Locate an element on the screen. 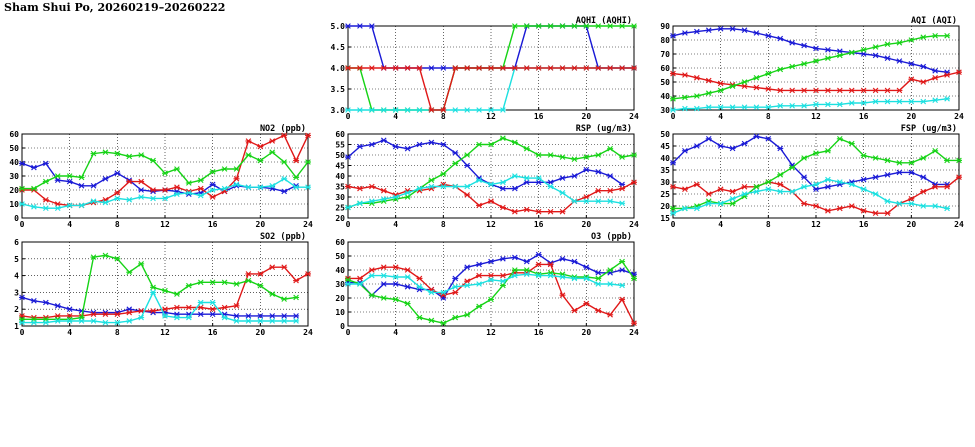 The height and width of the screenshot is (447, 975). x-tick-label: 4 is located at coordinates (395, 224).